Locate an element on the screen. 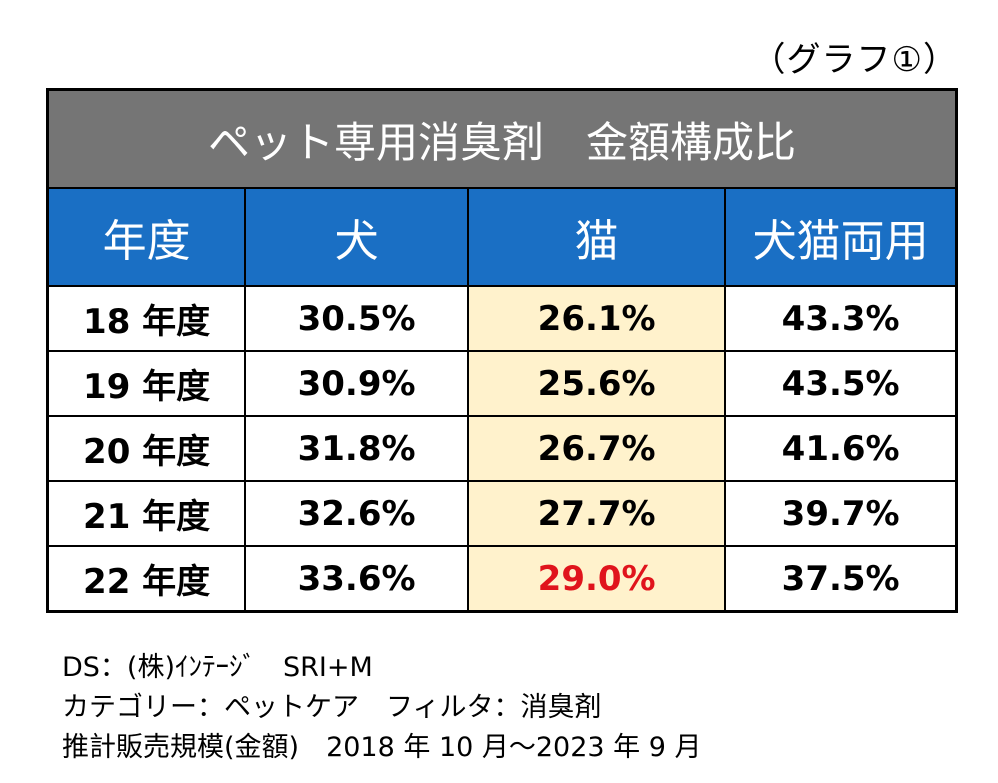  cell-year: 18 年度 is located at coordinates (146, 318).